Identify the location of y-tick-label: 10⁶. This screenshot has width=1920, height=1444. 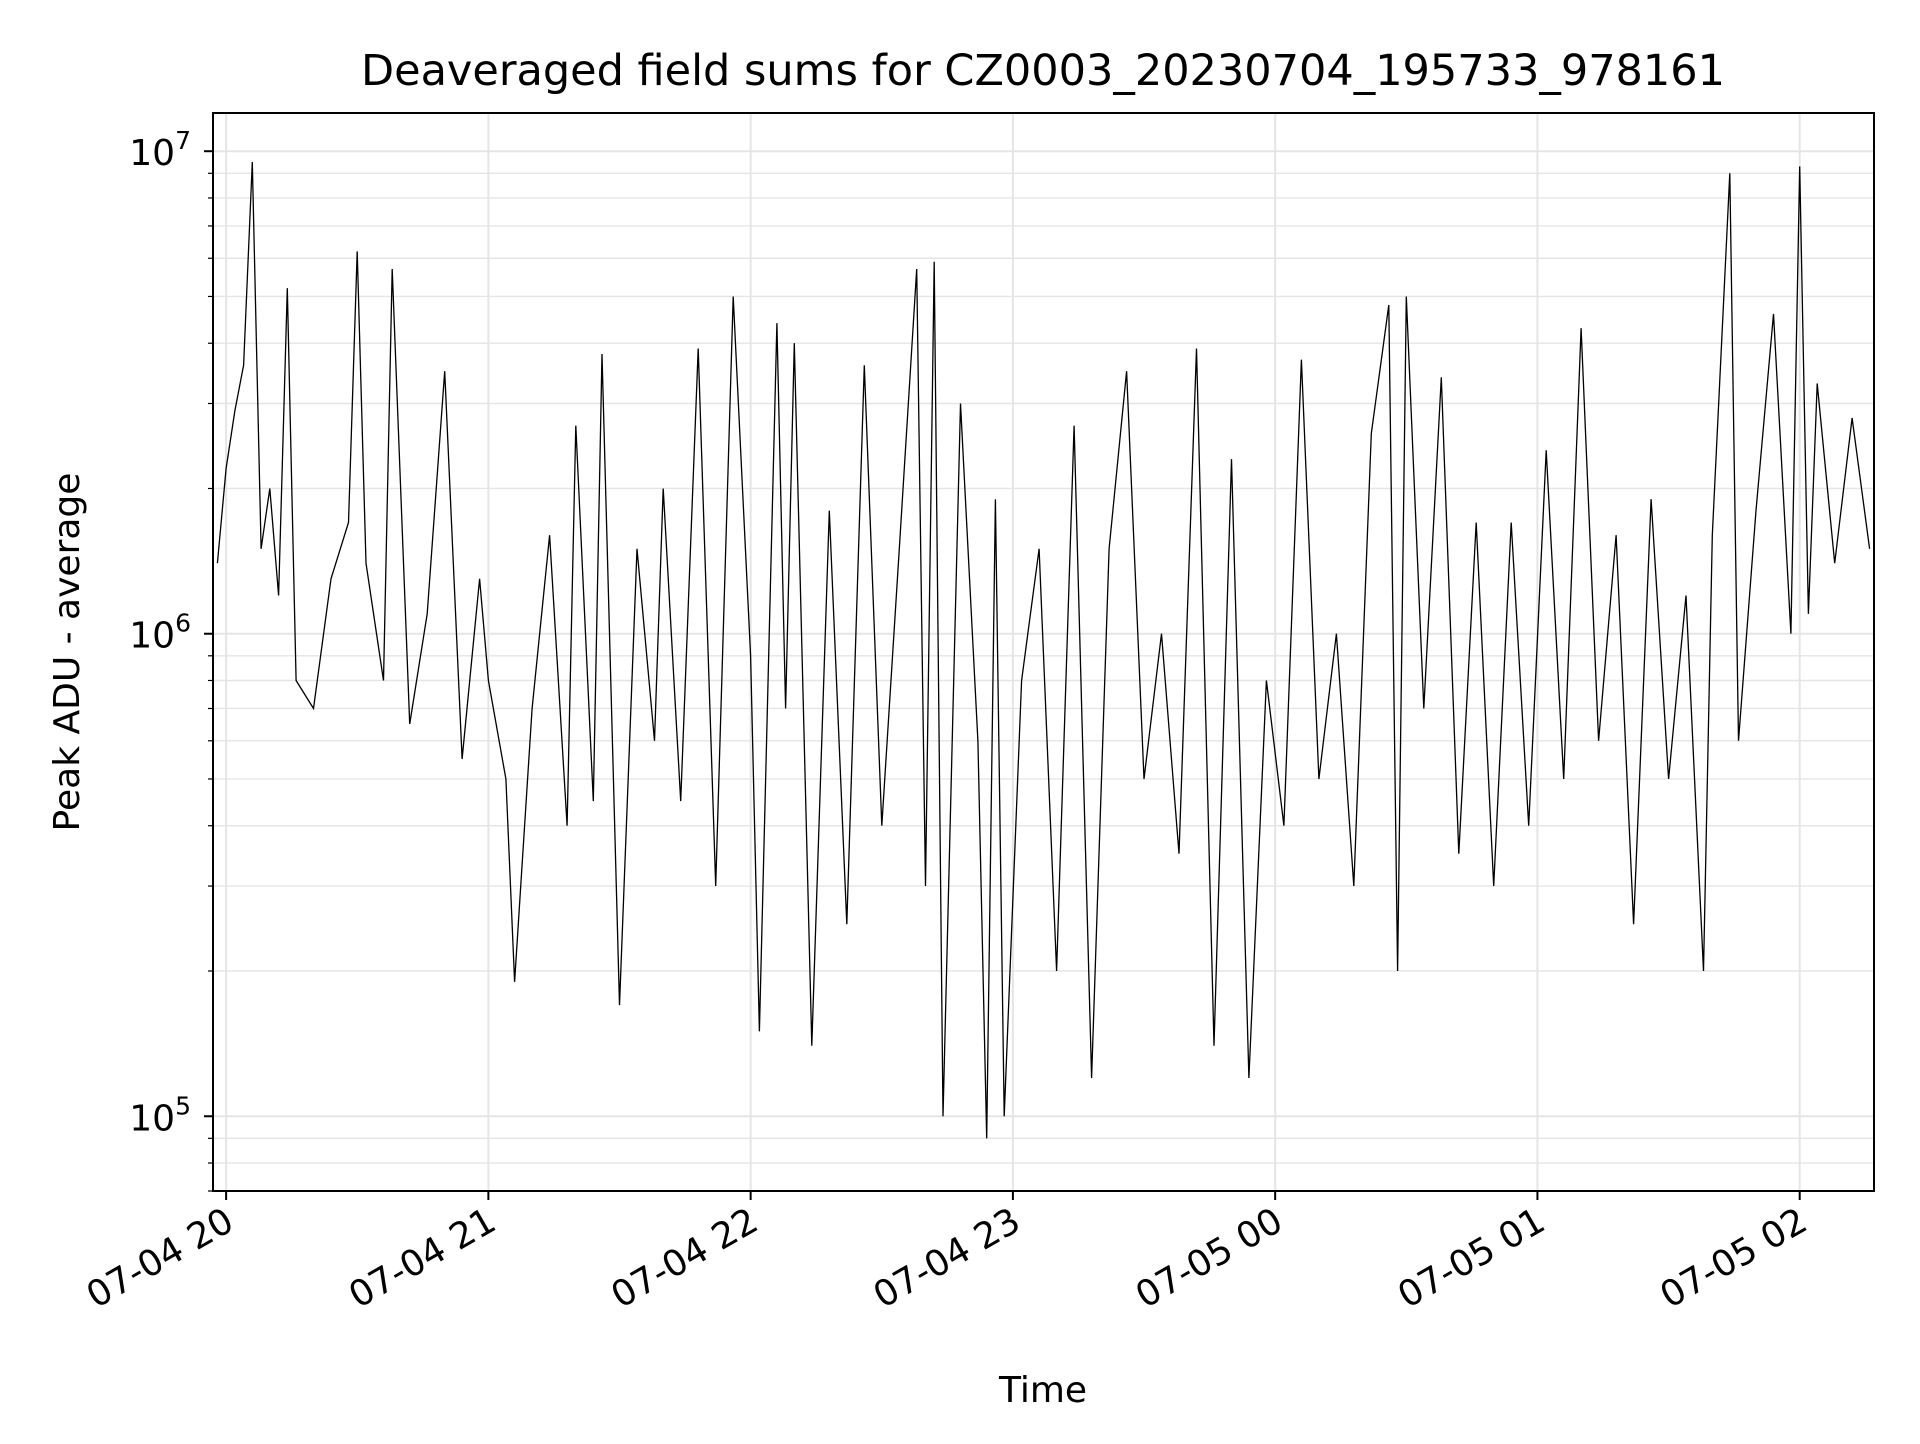
(160, 633).